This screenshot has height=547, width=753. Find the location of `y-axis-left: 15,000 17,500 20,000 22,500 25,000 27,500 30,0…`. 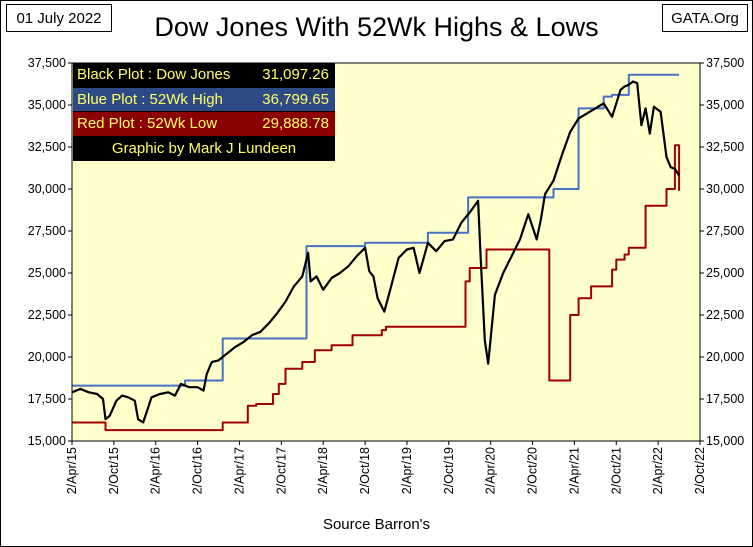

y-axis-left: 15,000 17,500 20,000 22,500 25,000 27,500 30,0… is located at coordinates (50, 252).